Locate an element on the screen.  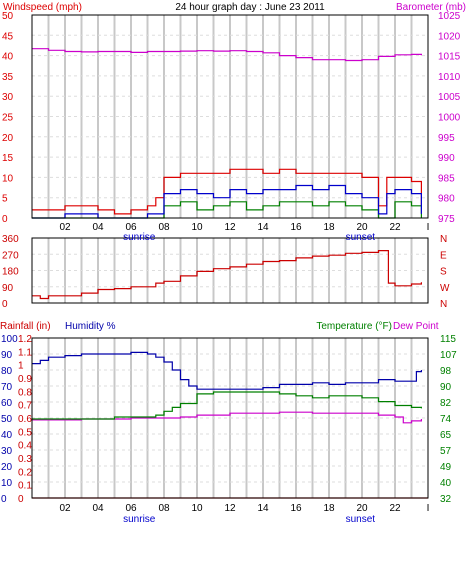
wind-average-line is located at coordinates (227, 201).